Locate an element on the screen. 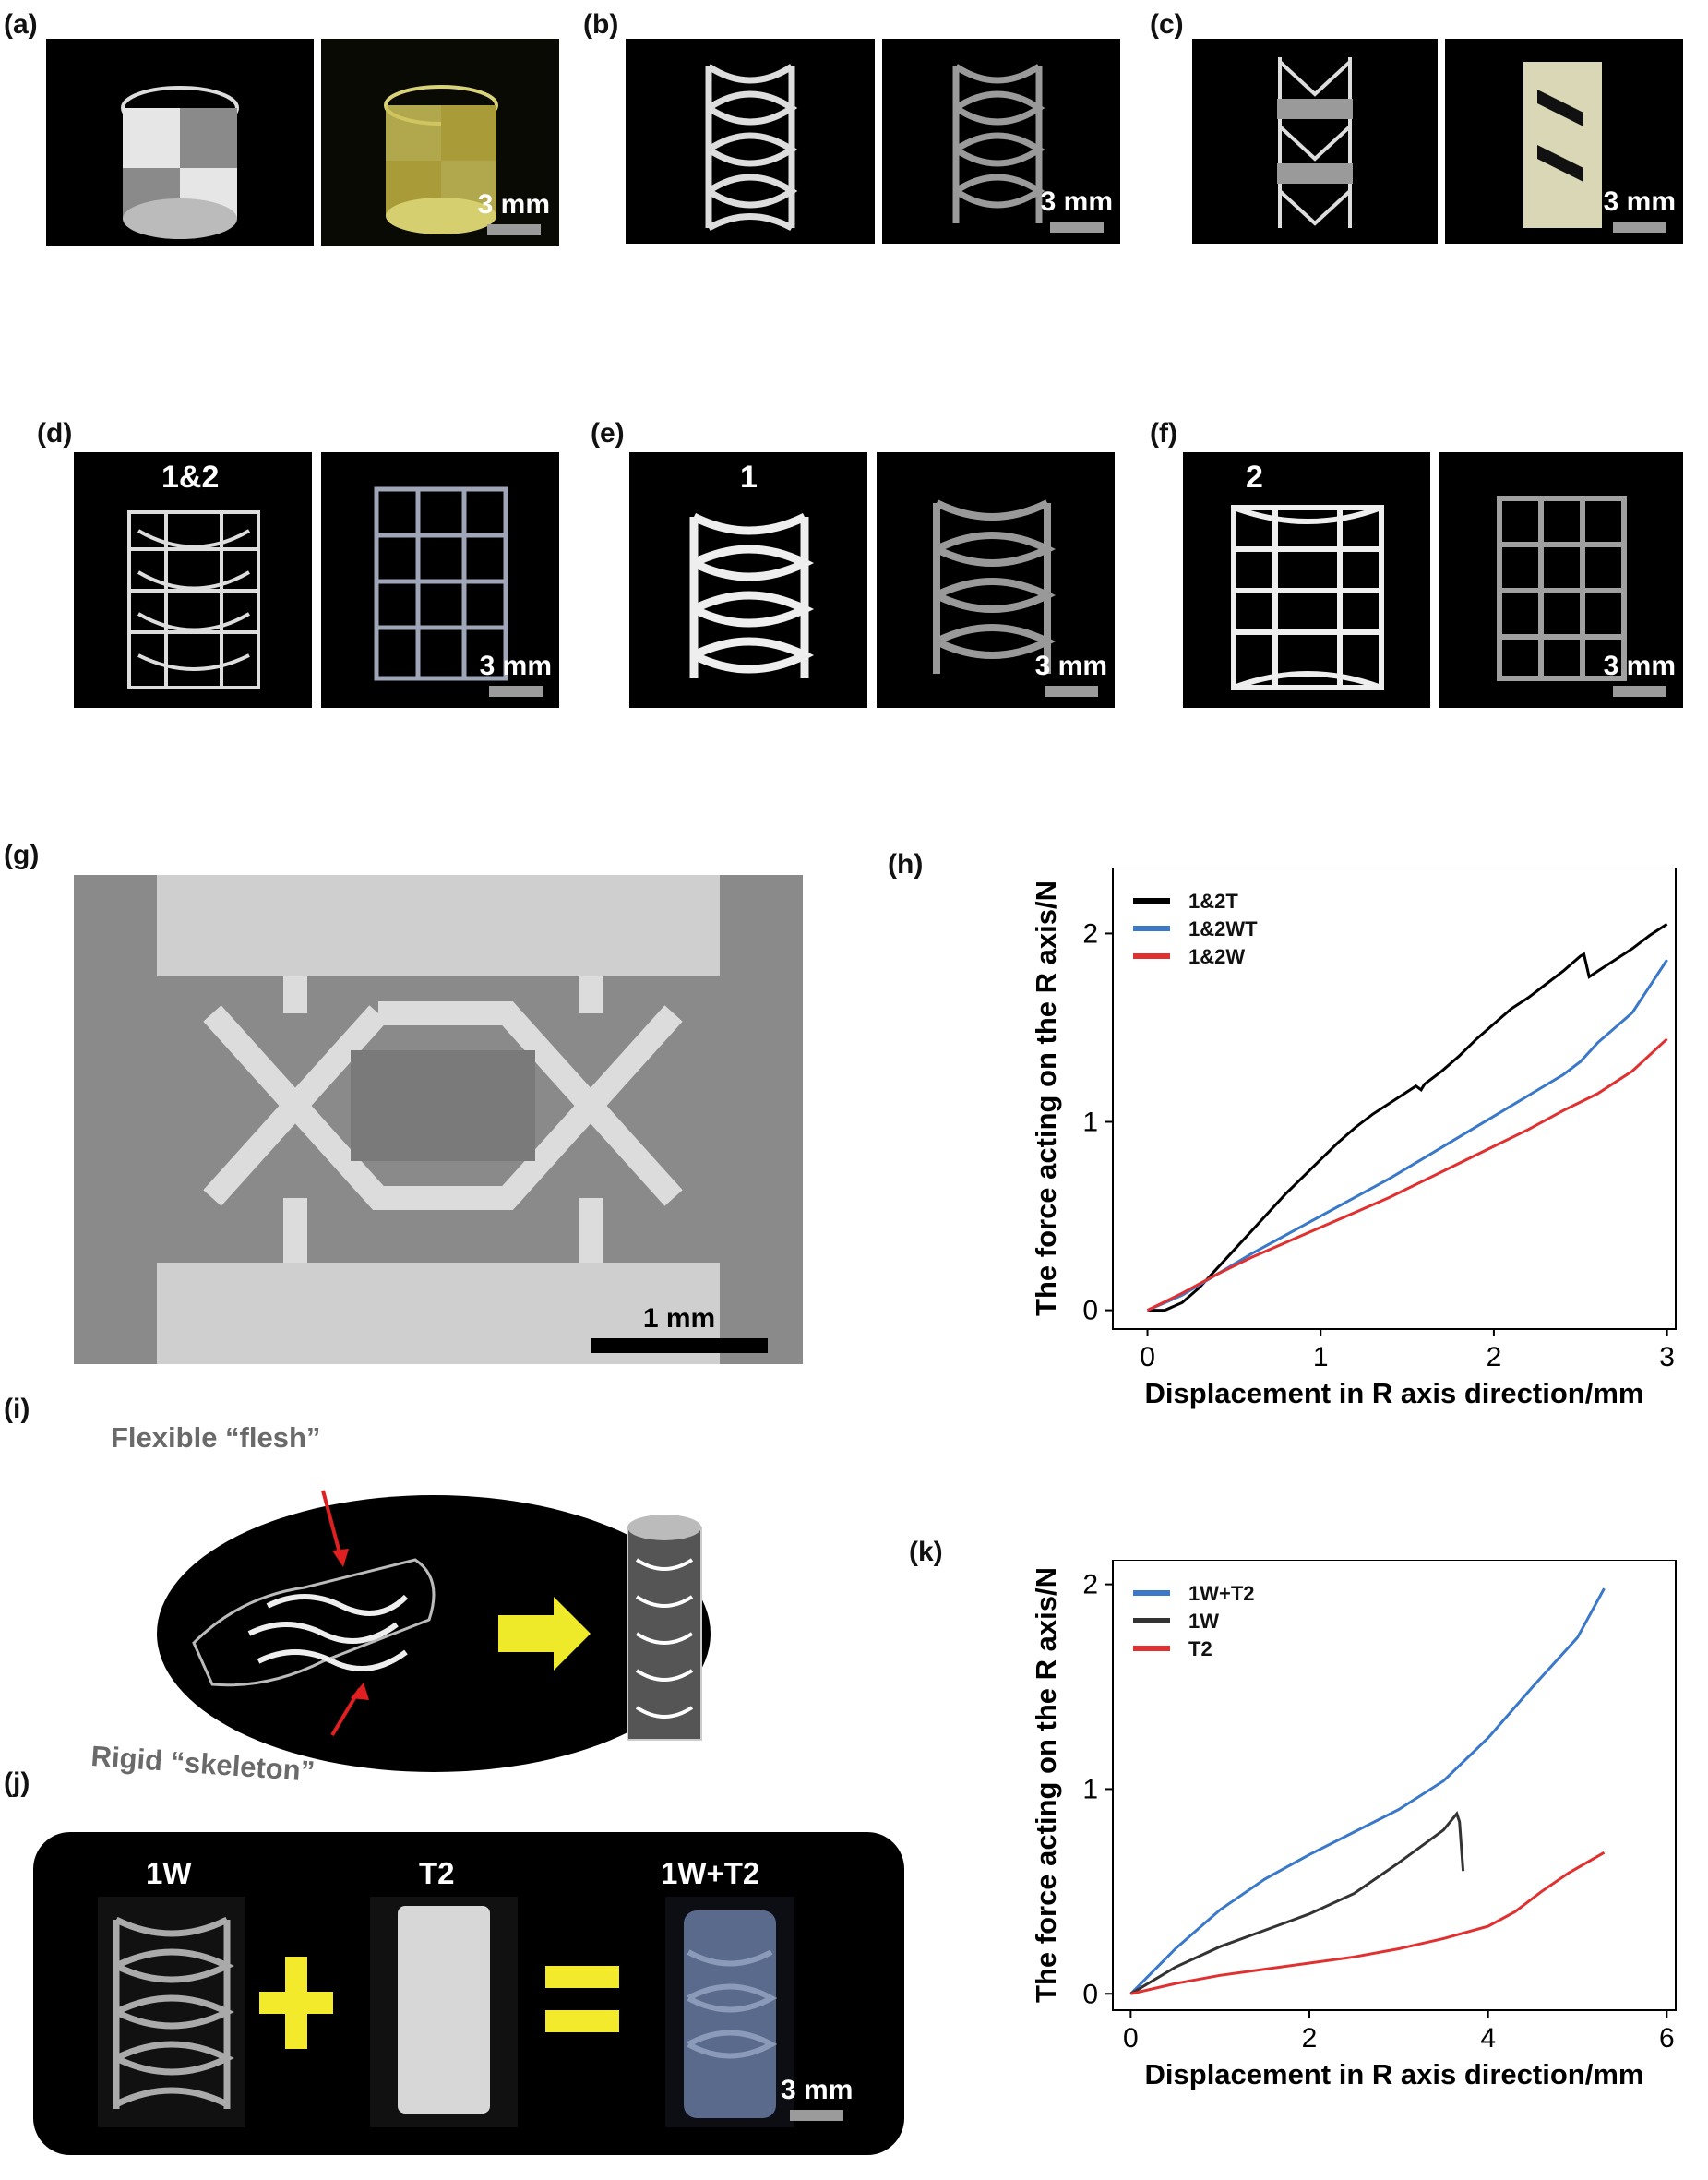 The image size is (1708, 2180). panel-e-model: 1 is located at coordinates (748, 580).